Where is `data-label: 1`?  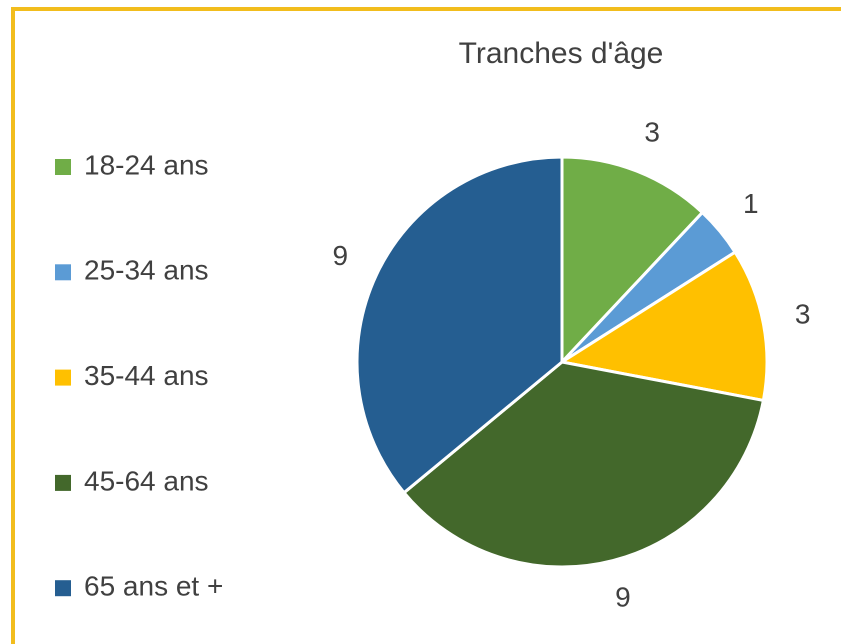 data-label: 1 is located at coordinates (751, 203).